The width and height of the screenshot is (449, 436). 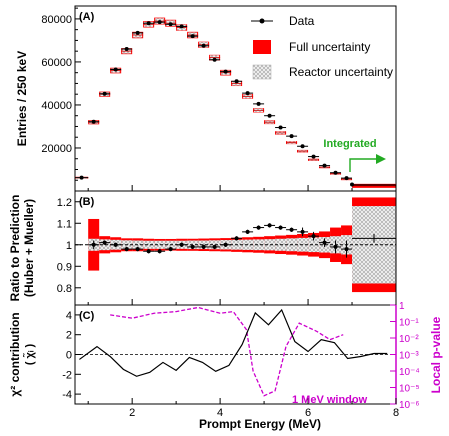 What do you see at coordinates (227, 351) in the screenshot?
I see `p-value-curve` at bounding box center [227, 351].